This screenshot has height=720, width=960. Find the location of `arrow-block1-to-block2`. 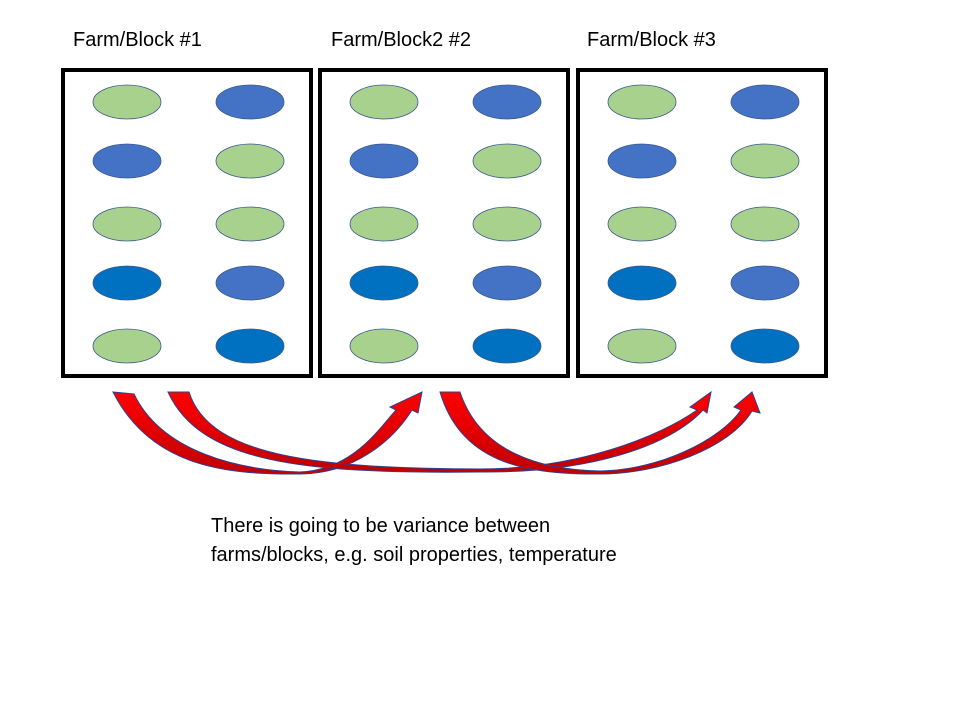

arrow-block1-to-block2 is located at coordinates (267, 433).